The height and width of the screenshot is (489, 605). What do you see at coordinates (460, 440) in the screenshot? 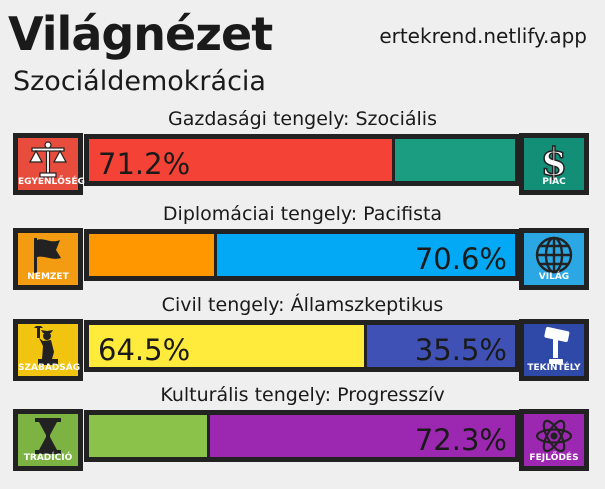
I see `right-percentage: 72.3%` at bounding box center [460, 440].